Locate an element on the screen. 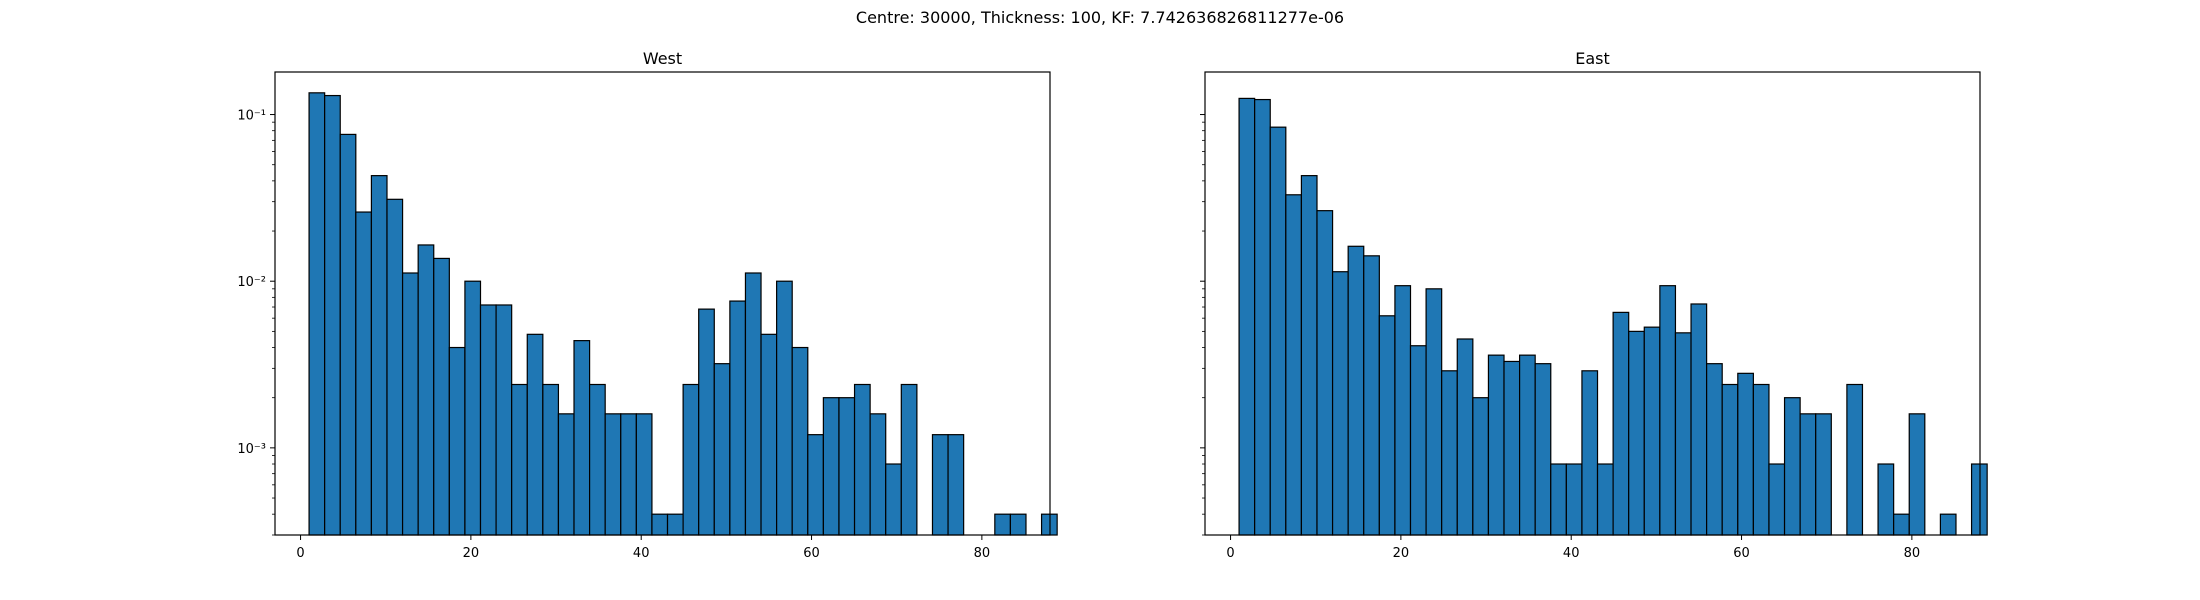 The width and height of the screenshot is (2200, 600). west-xtick-label-2: 40 is located at coordinates (641, 553).